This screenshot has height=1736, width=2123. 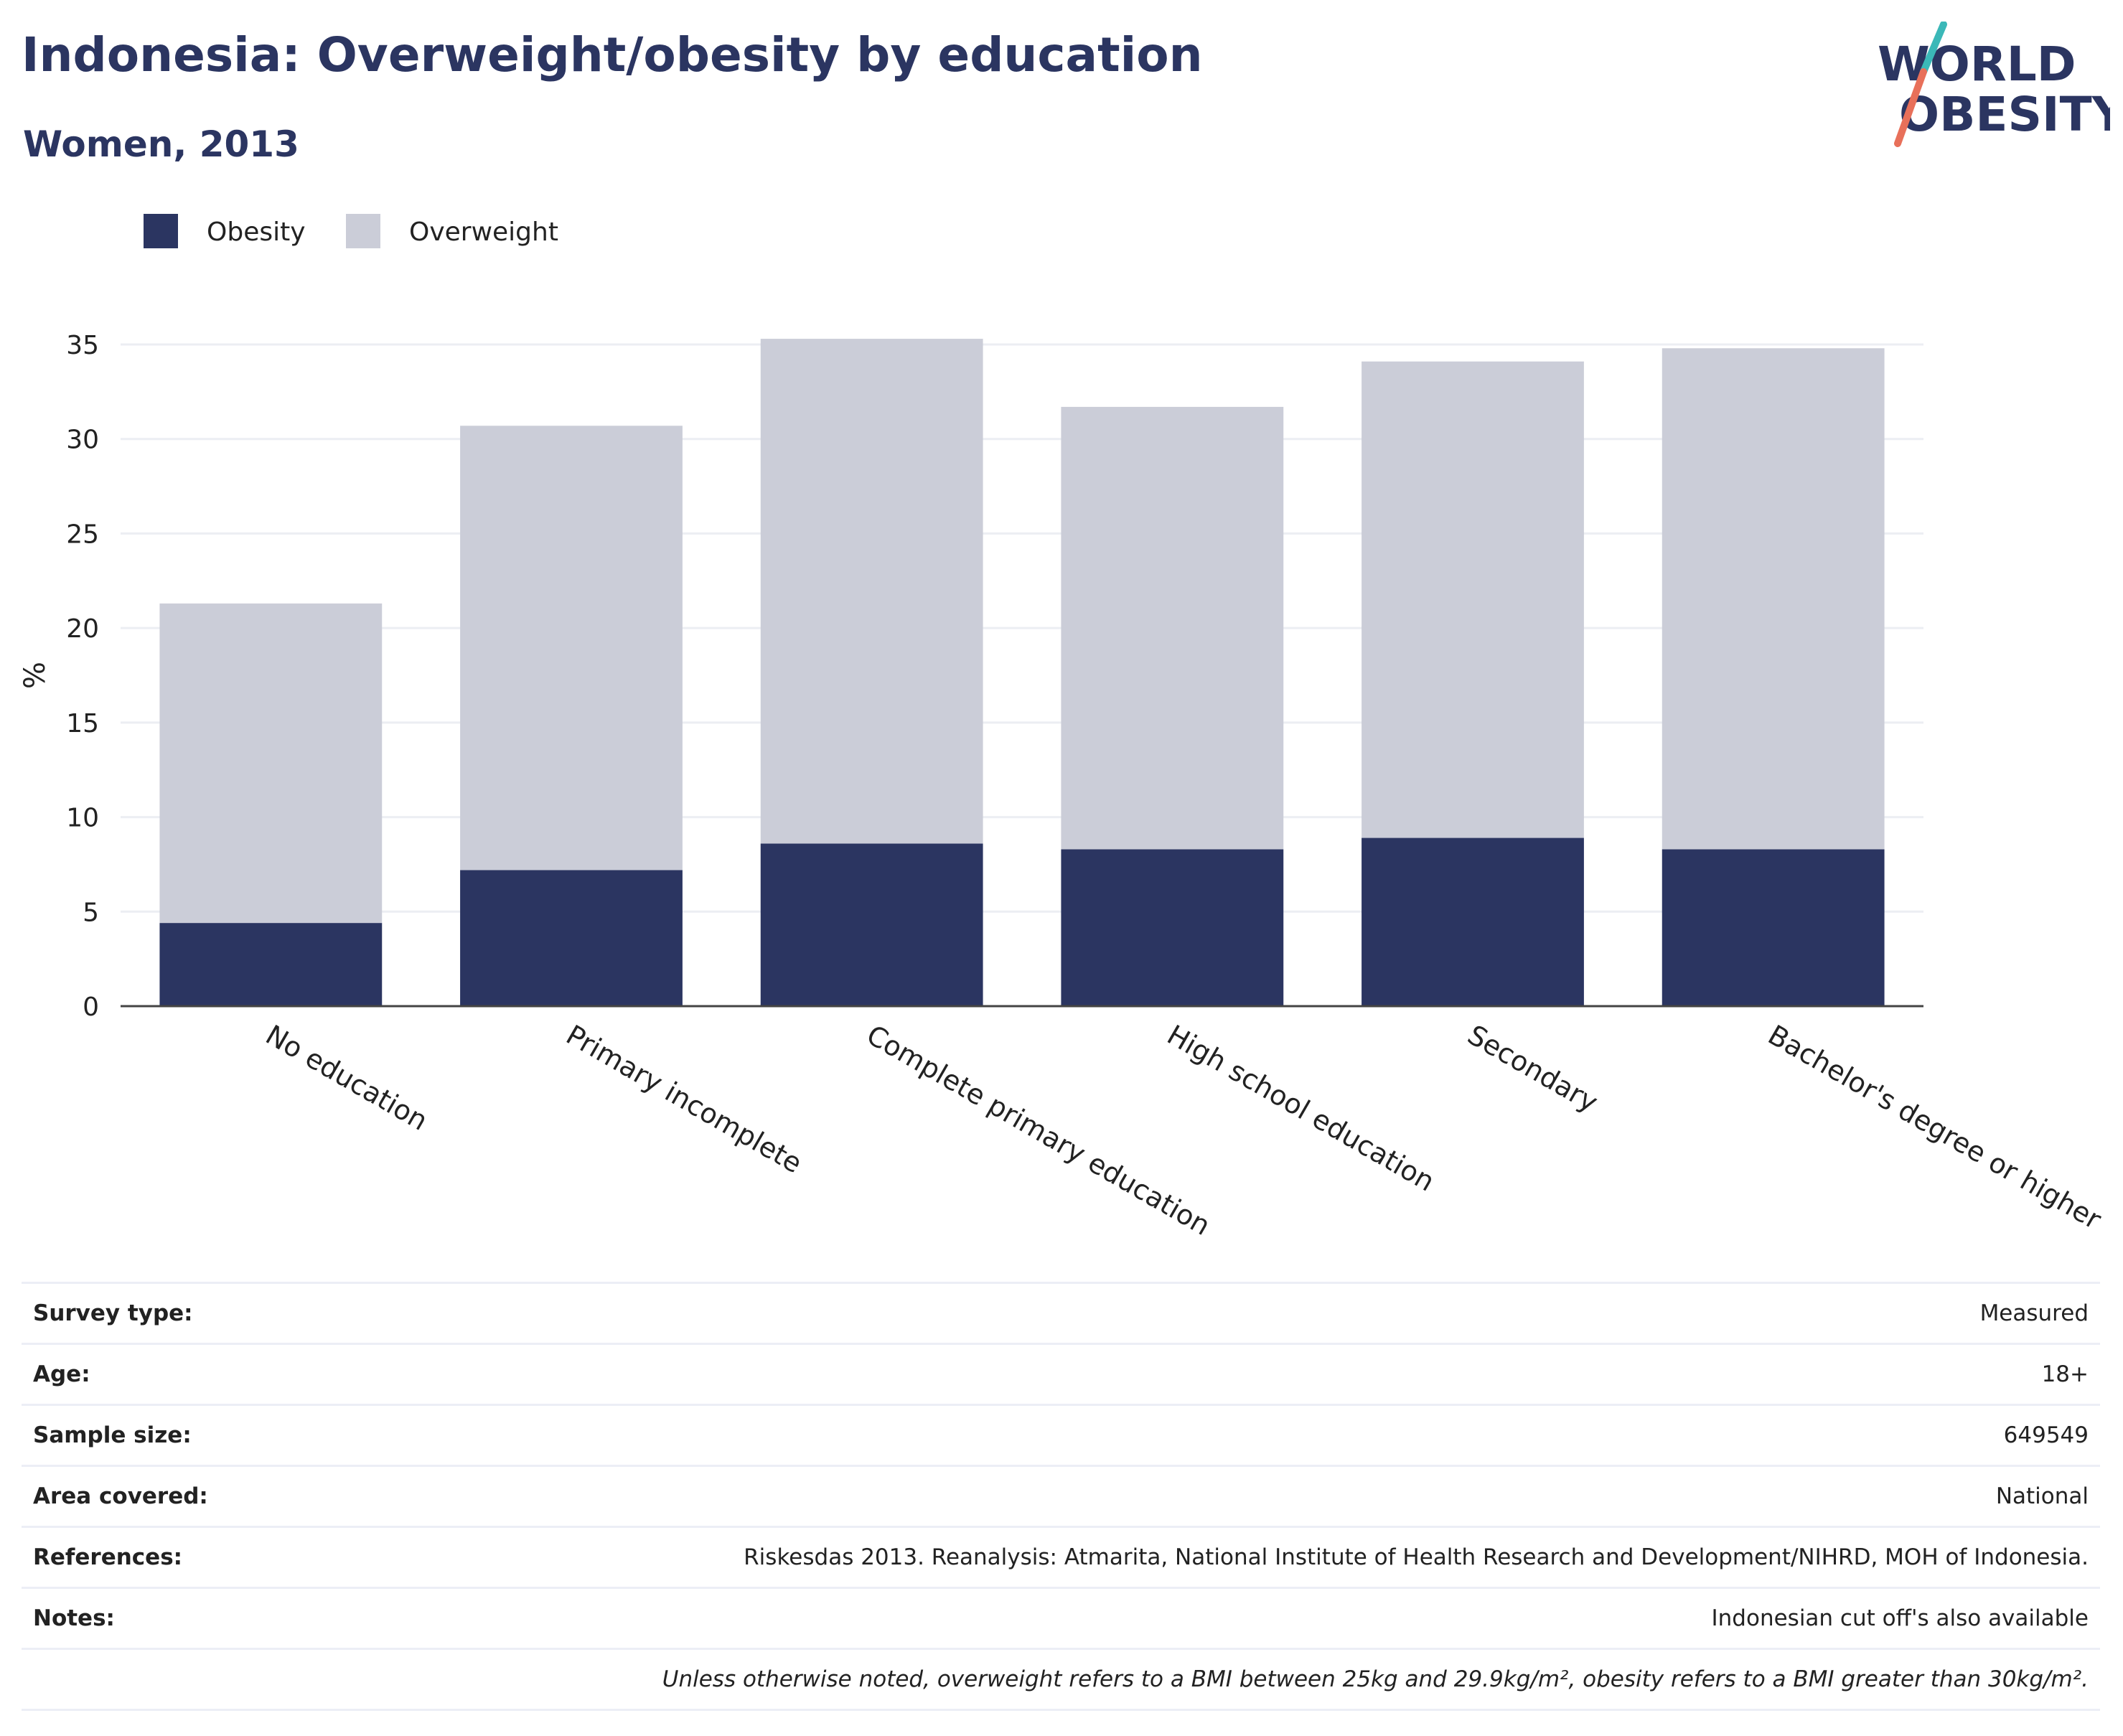 What do you see at coordinates (1301, 1108) in the screenshot?
I see `x-tick-label: High school education` at bounding box center [1301, 1108].